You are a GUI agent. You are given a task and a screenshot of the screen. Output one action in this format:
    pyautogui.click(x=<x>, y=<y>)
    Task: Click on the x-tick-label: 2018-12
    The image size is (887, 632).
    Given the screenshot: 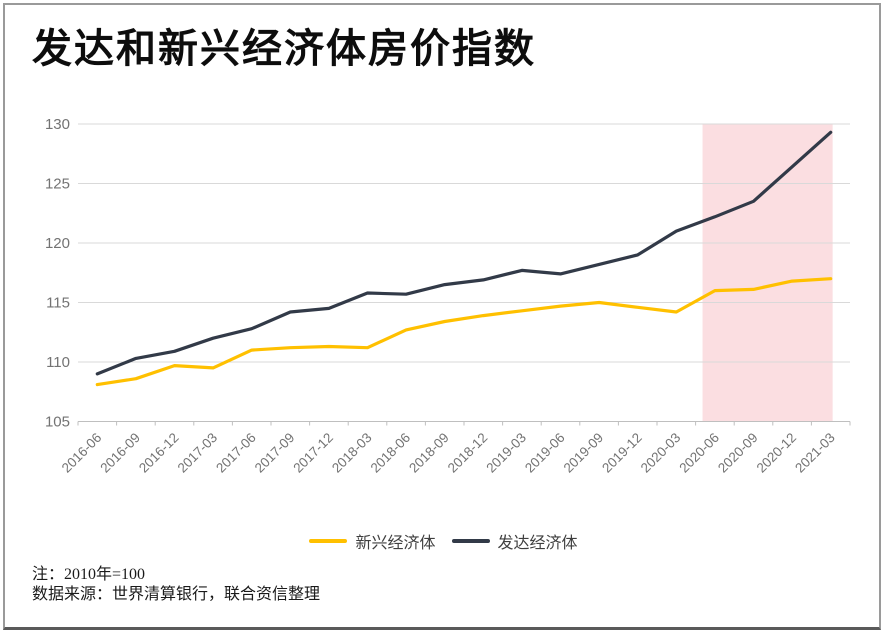 What is the action you would take?
    pyautogui.click(x=468, y=453)
    